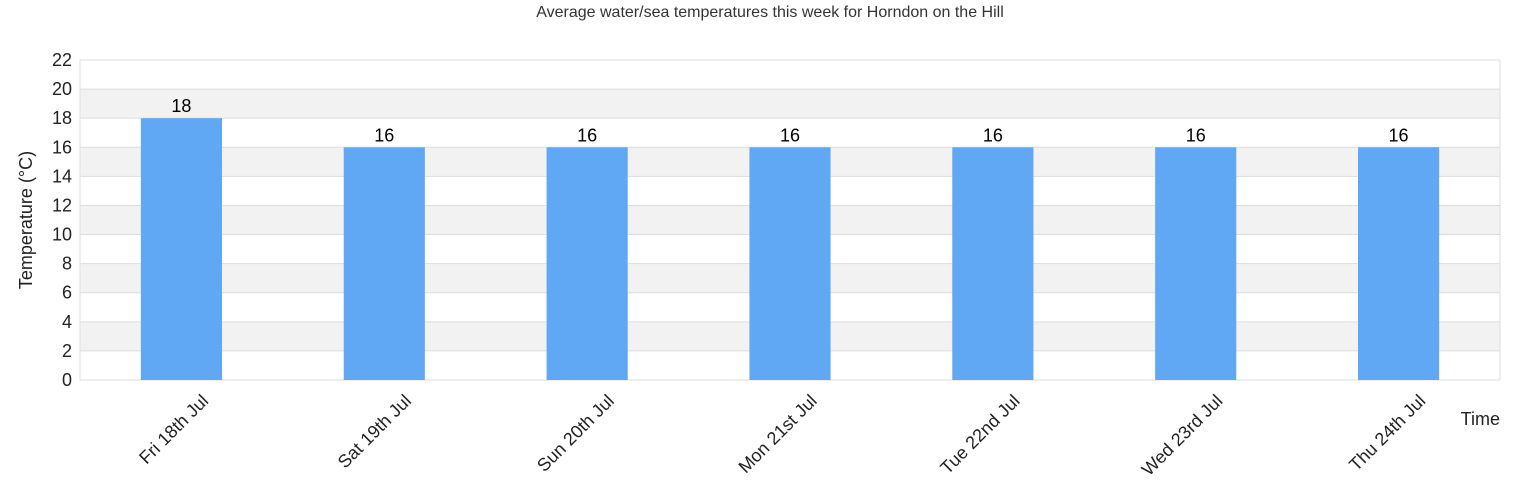 The image size is (1540, 500). I want to click on y-tick-label: 22, so click(62, 60).